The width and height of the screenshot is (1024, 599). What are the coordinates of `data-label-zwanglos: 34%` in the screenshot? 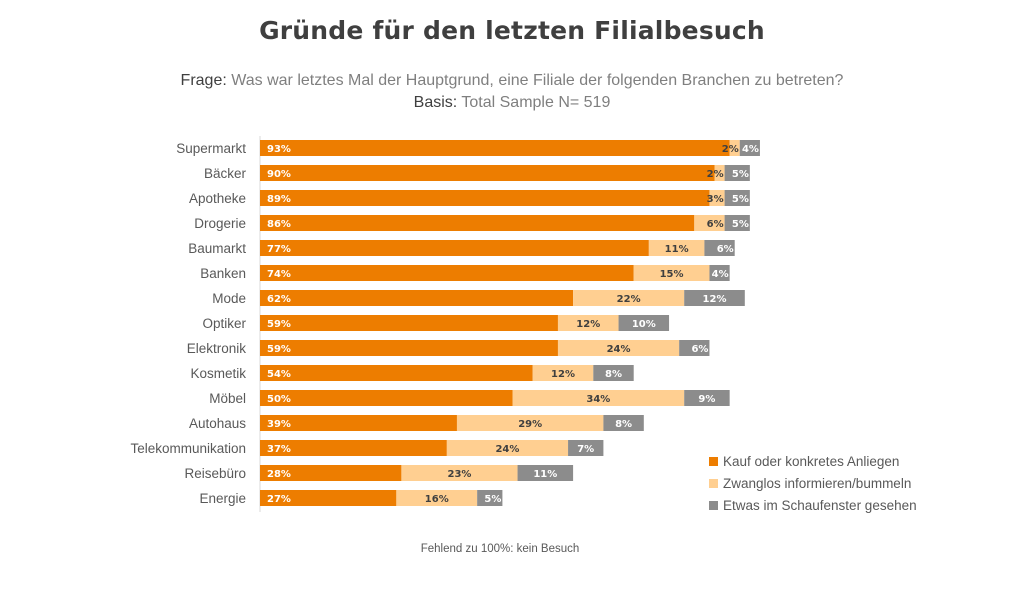 It's located at (598, 399).